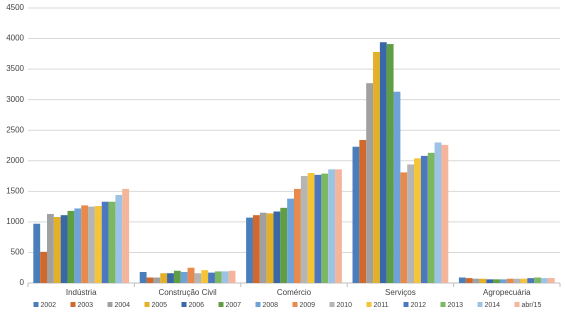  What do you see at coordinates (15, 221) in the screenshot?
I see `y-tick-label: 1000` at bounding box center [15, 221].